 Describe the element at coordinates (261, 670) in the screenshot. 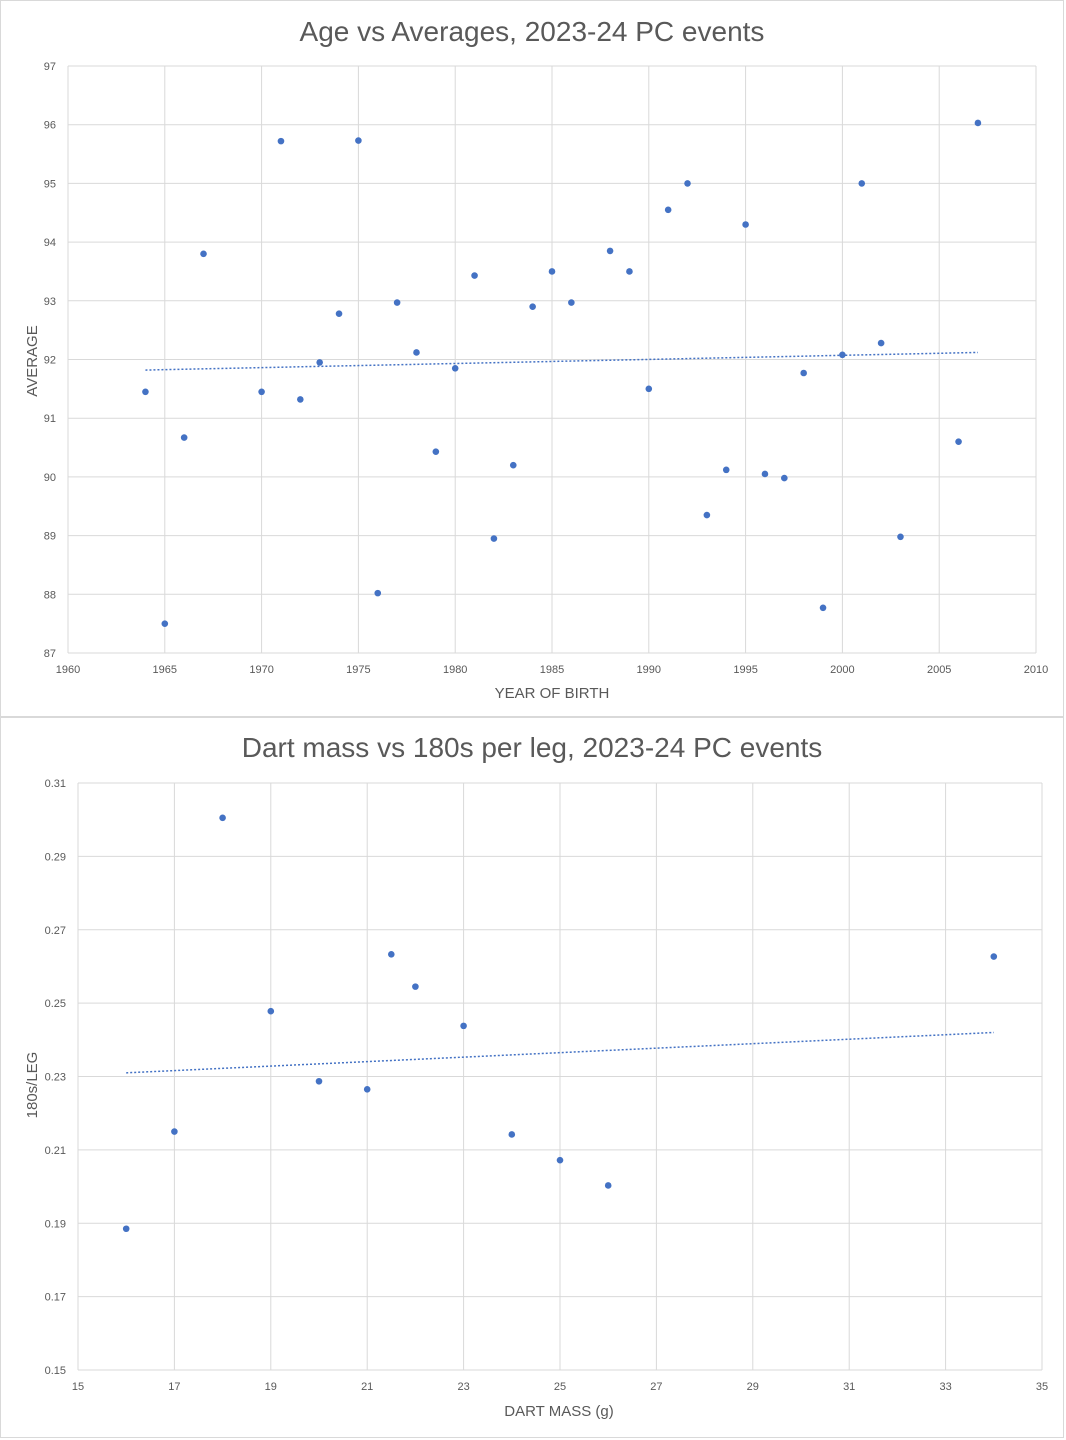

I see `x-tick-label: 1970` at that location.